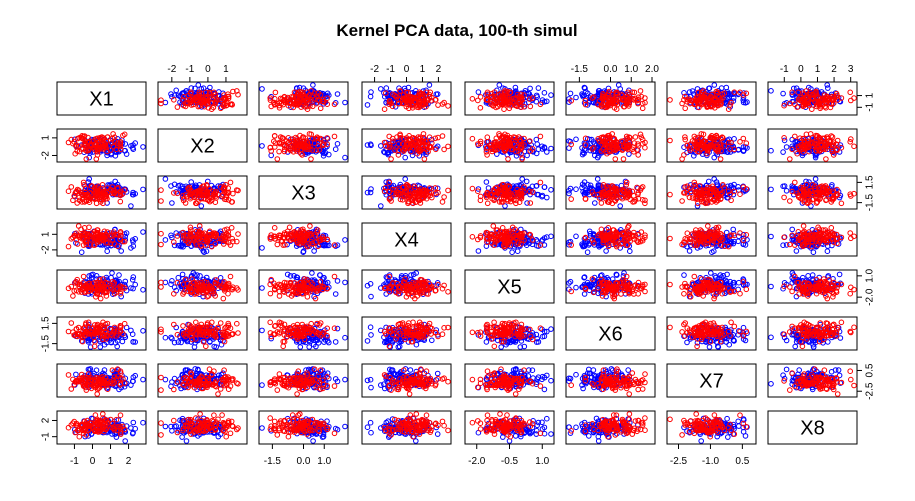 The height and width of the screenshot is (501, 915). I want to click on panel-2-2: X2, so click(202, 145).